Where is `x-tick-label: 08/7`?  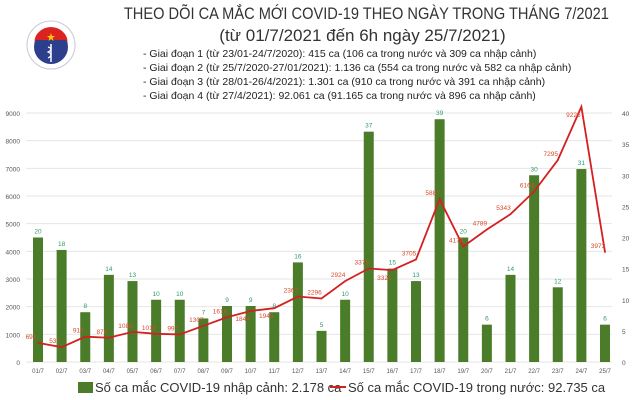 x-tick-label: 08/7 is located at coordinates (204, 372).